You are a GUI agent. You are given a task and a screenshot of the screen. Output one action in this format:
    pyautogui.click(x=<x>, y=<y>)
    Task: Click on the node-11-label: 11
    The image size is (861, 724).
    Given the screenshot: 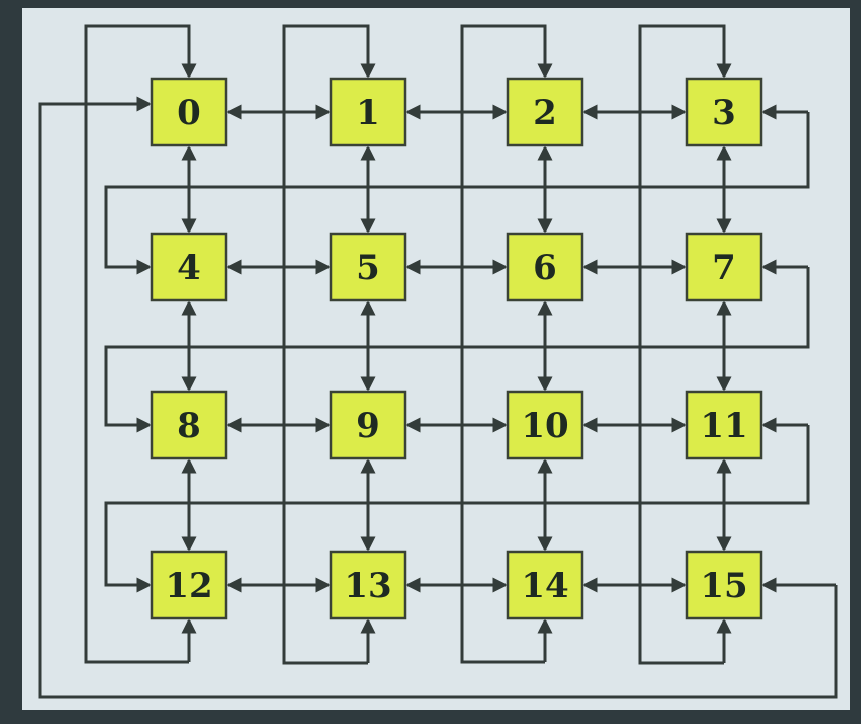 What is the action you would take?
    pyautogui.click(x=723, y=426)
    